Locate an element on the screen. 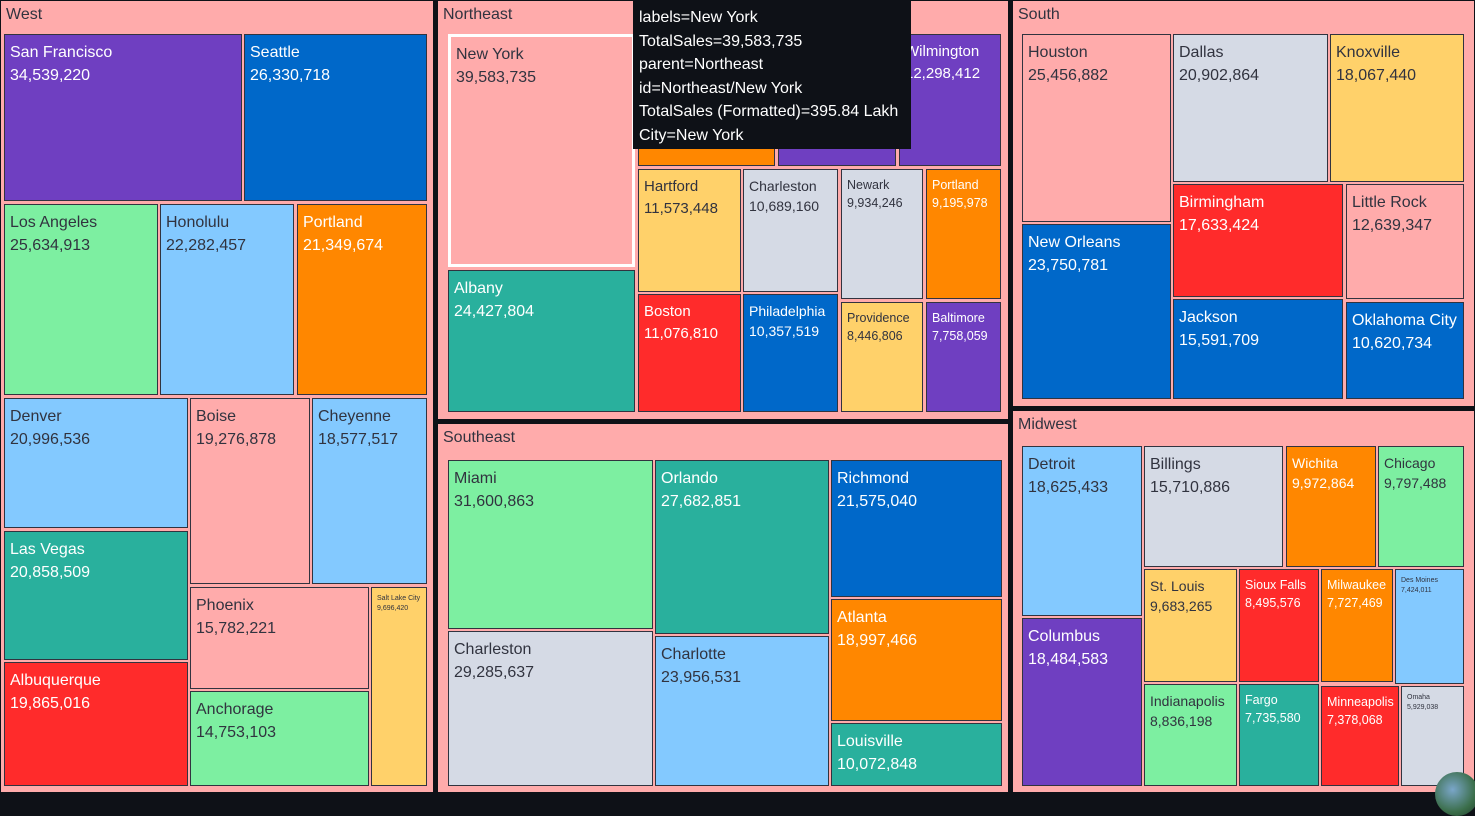 The width and height of the screenshot is (1475, 816). tile-label: Wichita is located at coordinates (1315, 463).